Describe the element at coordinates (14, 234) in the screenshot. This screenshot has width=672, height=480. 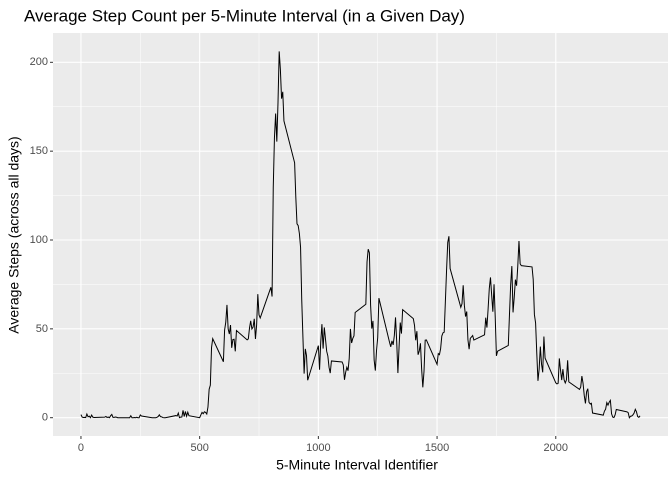
I see `y-axis-title: Average Steps (across all days)` at that location.